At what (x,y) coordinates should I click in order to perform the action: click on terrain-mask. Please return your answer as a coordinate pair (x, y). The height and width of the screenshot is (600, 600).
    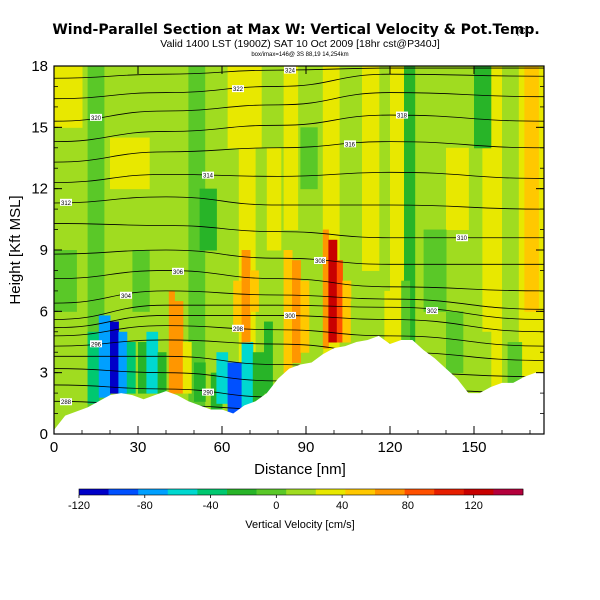
    Looking at the image, I should click on (299, 384).